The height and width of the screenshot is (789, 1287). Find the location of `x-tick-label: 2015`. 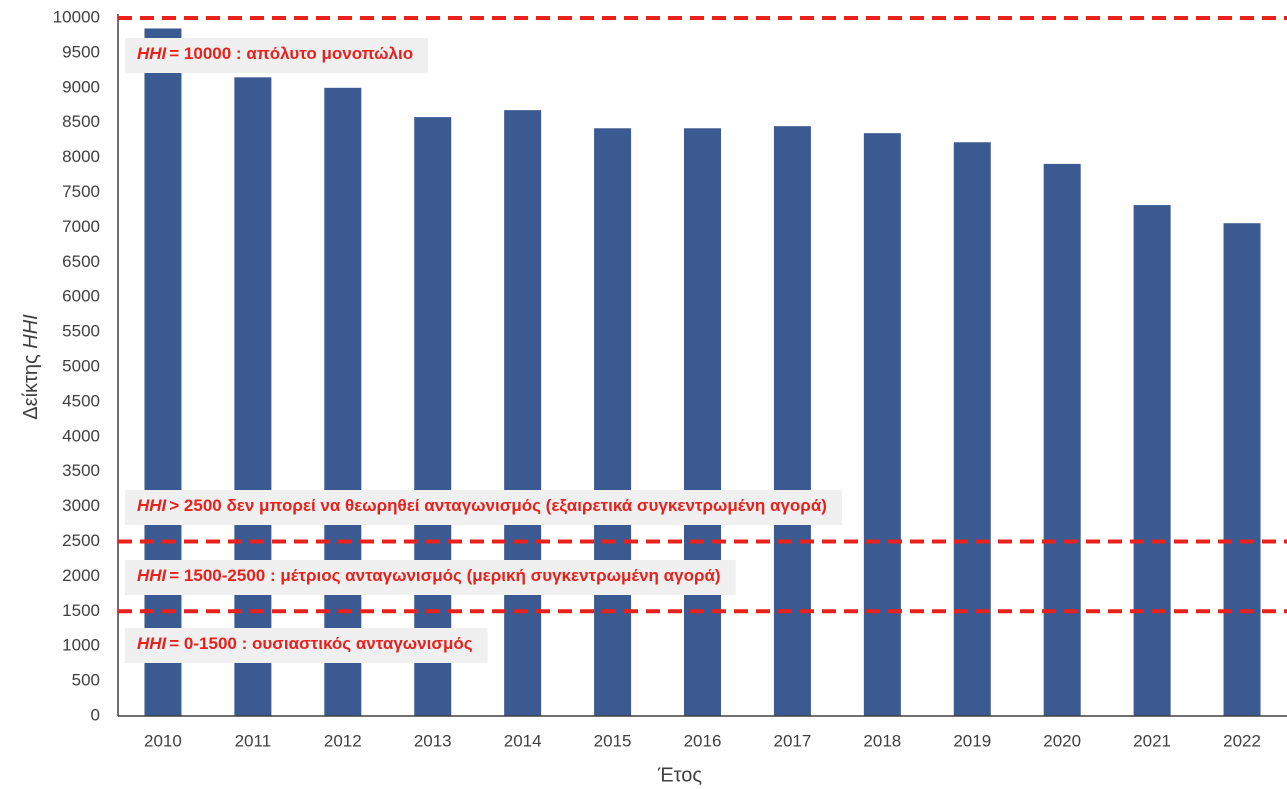

x-tick-label: 2015 is located at coordinates (613, 740).